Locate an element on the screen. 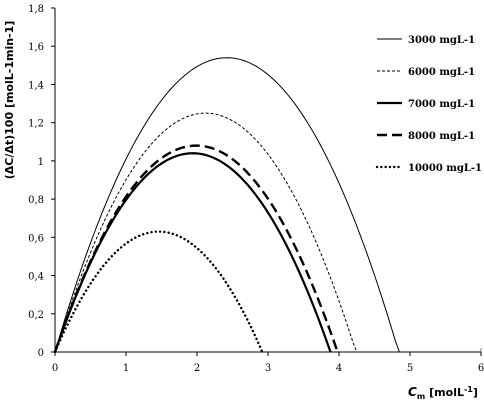 This screenshot has width=484, height=402. x-axis-title: Cm [molL-1] is located at coordinates (443, 393).